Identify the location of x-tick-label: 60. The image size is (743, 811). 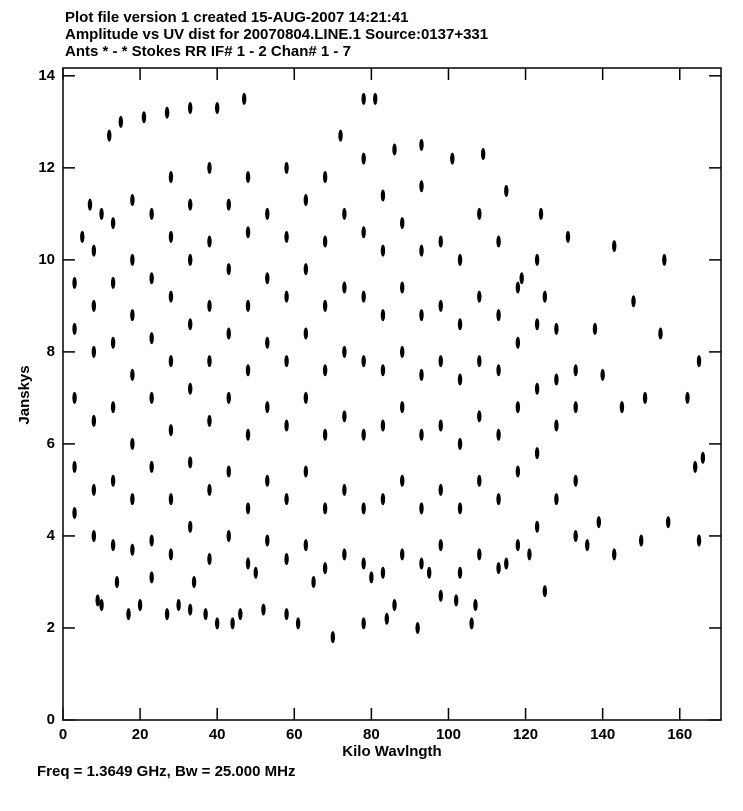
(294, 734).